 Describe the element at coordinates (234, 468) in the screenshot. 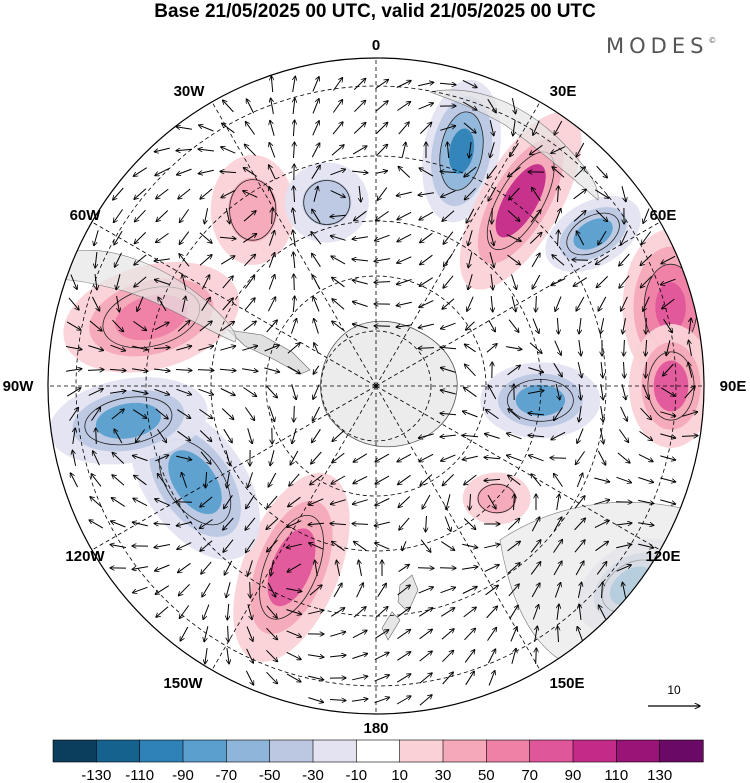

I see `meridian-line` at that location.